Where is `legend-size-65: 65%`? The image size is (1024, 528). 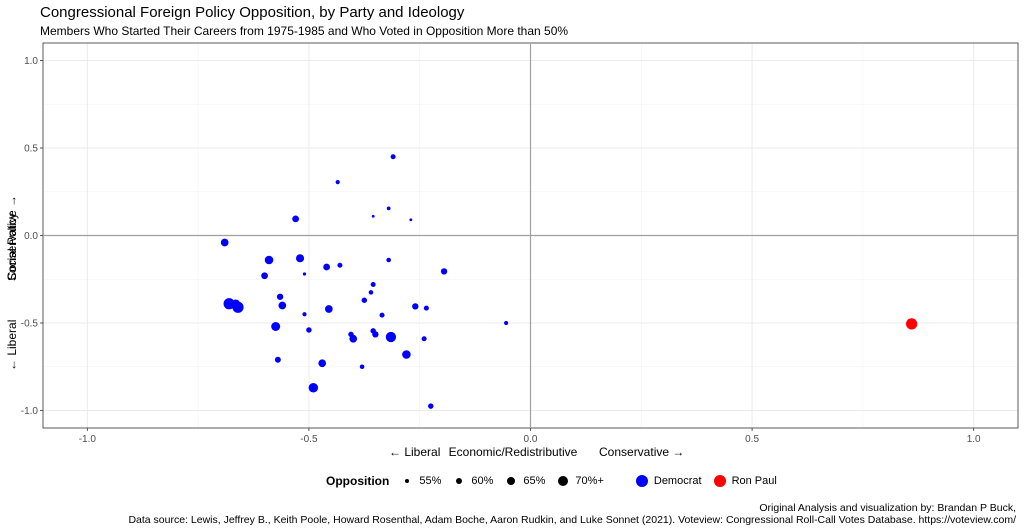 legend-size-65: 65% is located at coordinates (524, 481).